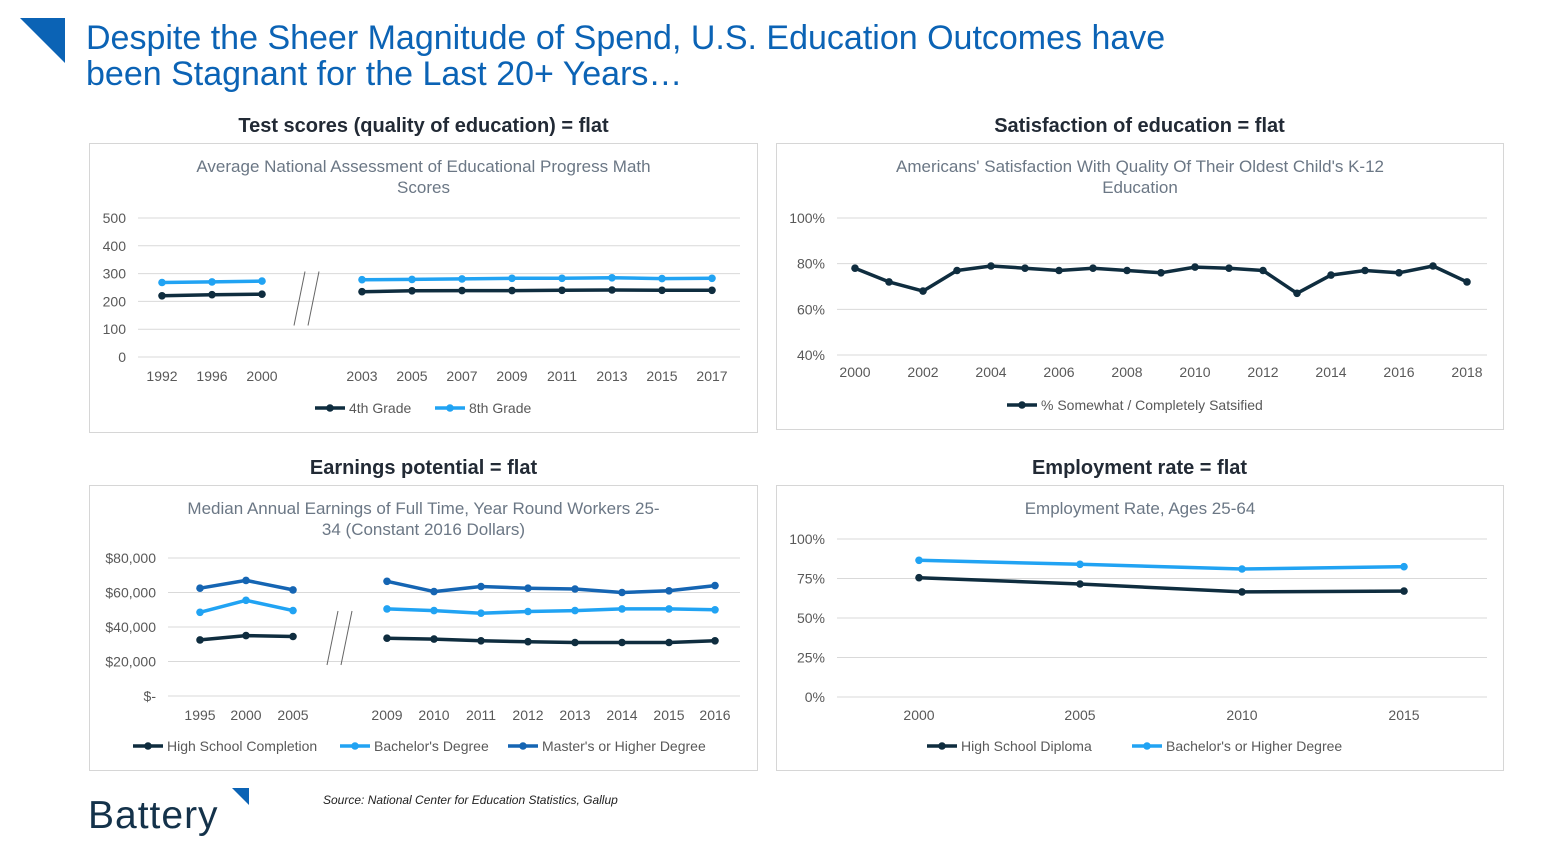  Describe the element at coordinates (1140, 187) in the screenshot. I see `chart-title-line: Education` at that location.